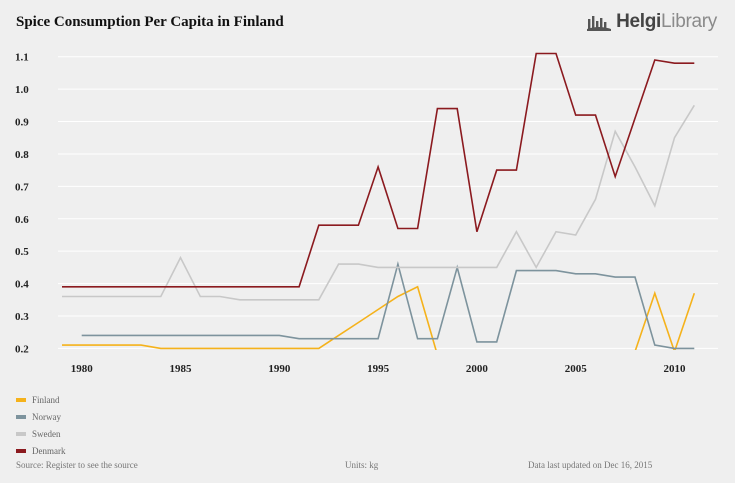 Image resolution: width=735 pixels, height=483 pixels. What do you see at coordinates (675, 369) in the screenshot?
I see `x-tick-label: 2010` at bounding box center [675, 369].